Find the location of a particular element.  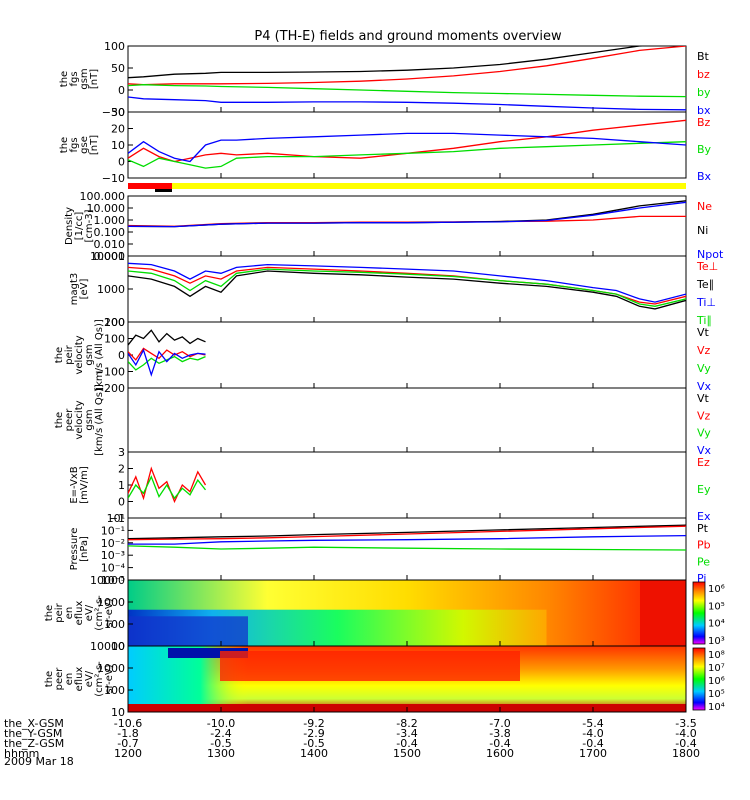

density-ytick-label: 0.100 is located at coordinates (110, 232).